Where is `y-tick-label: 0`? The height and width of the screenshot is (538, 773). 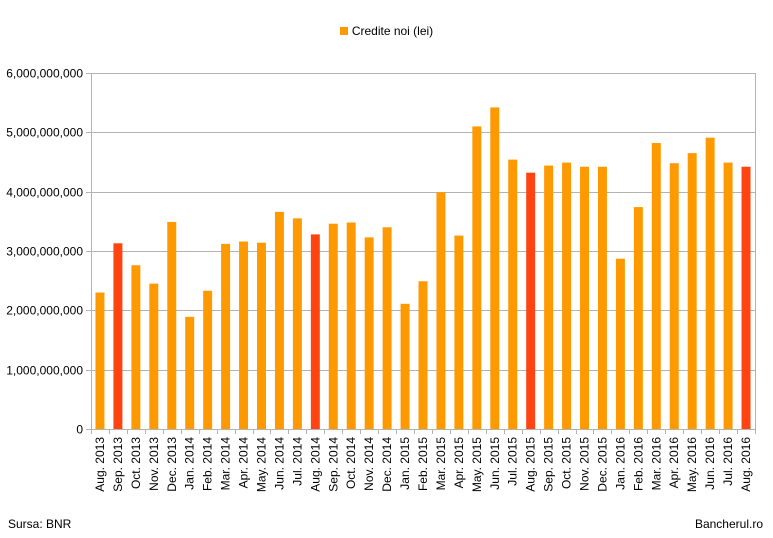
y-tick-label: 0 is located at coordinates (79, 430).